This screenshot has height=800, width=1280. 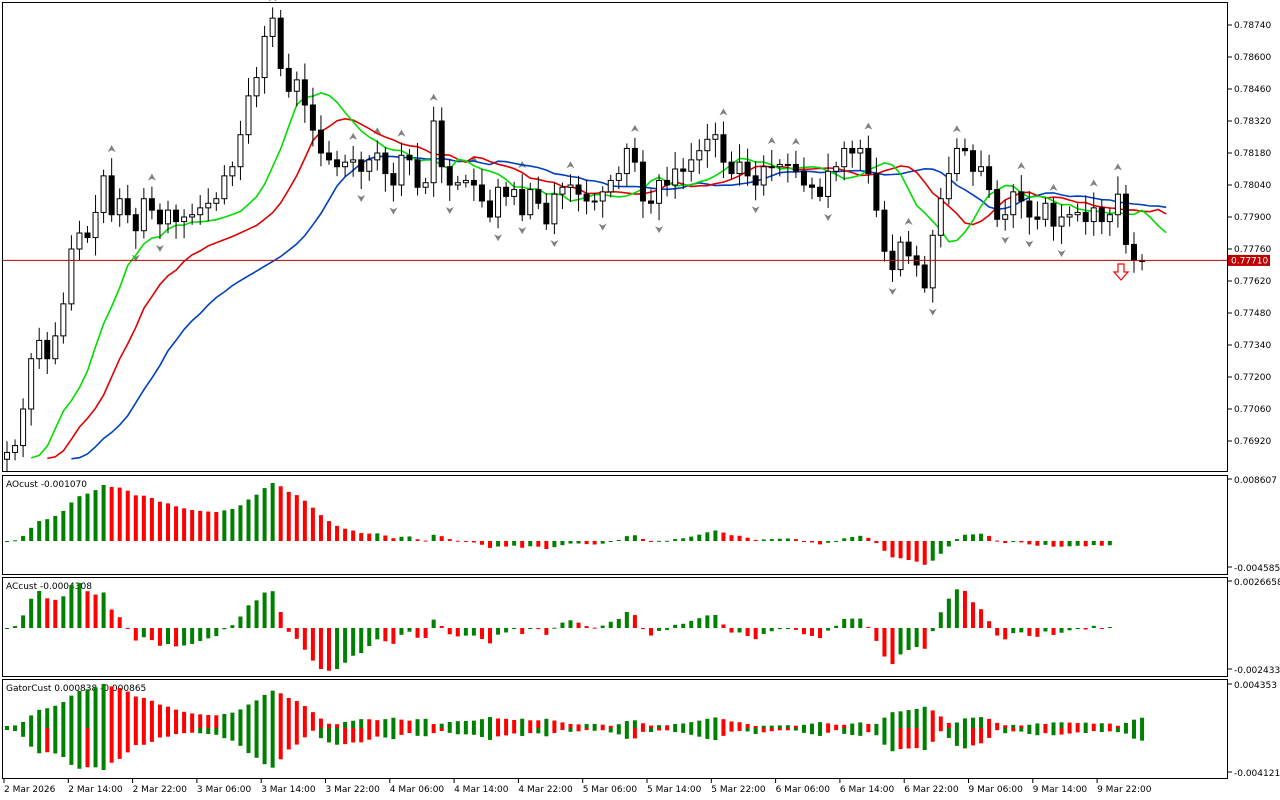 I want to click on price-tick-label: 0.78040, so click(x=1252, y=186).